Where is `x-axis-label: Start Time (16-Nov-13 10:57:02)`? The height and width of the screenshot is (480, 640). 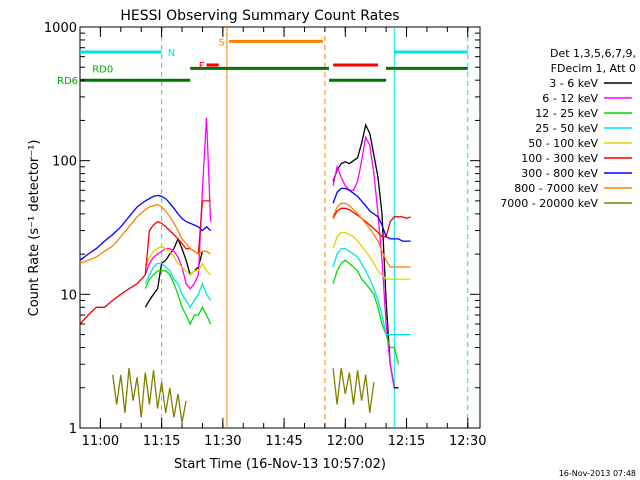 x-axis-label: Start Time (16-Nov-13 10:57:02) is located at coordinates (280, 464).